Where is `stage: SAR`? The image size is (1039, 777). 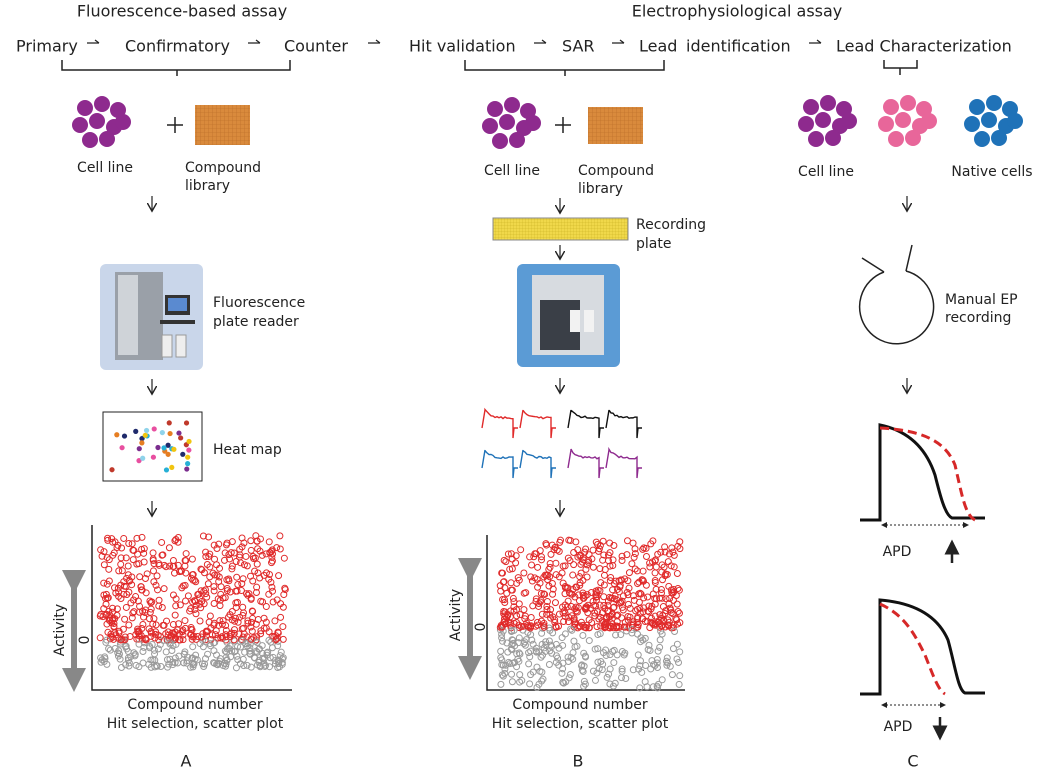 stage: SAR is located at coordinates (578, 46).